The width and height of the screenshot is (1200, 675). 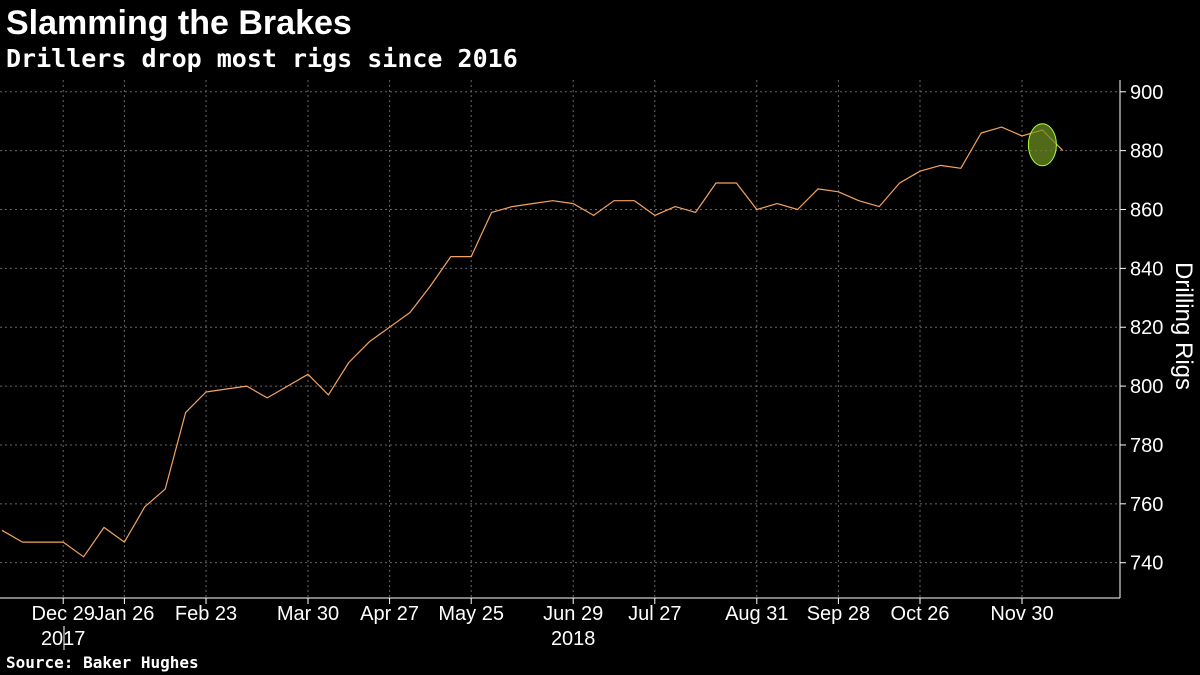 I want to click on y-tick-label: 840, so click(x=1146, y=269).